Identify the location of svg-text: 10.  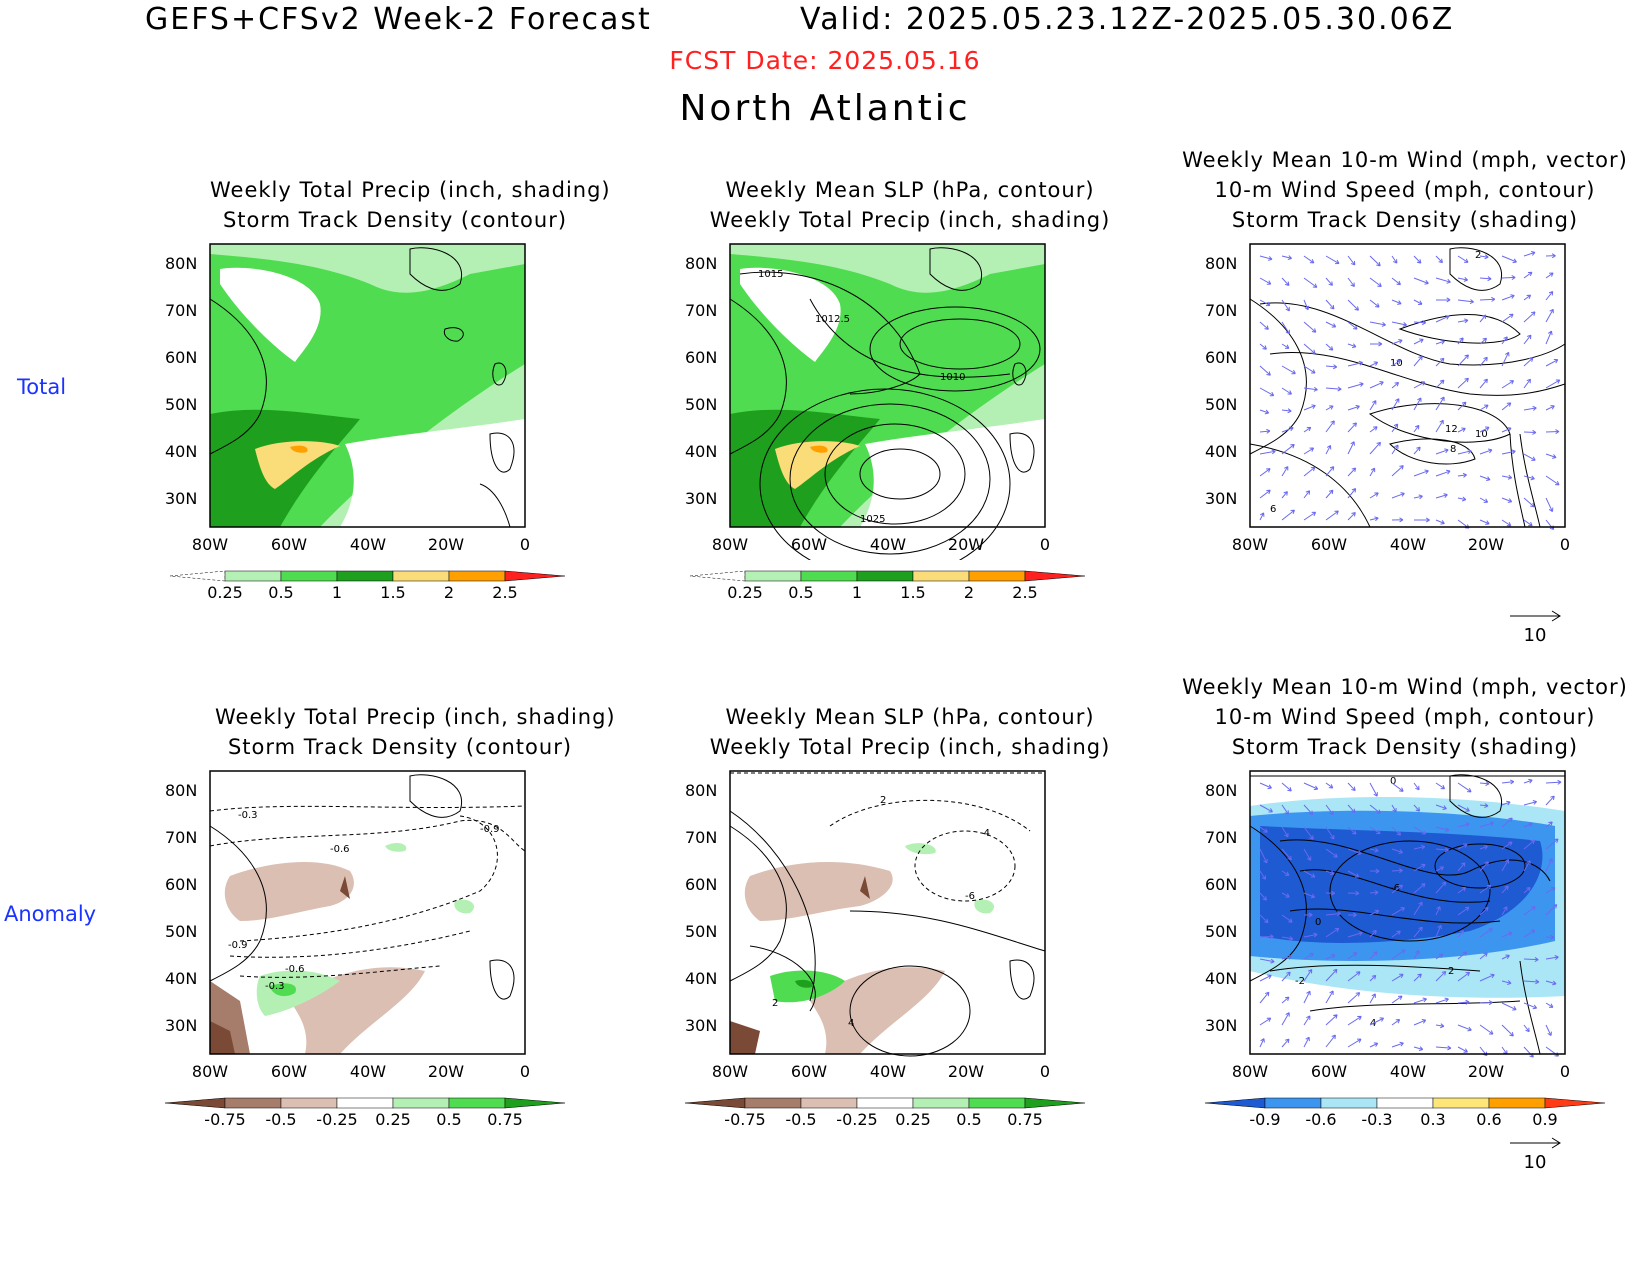
(1535, 635).